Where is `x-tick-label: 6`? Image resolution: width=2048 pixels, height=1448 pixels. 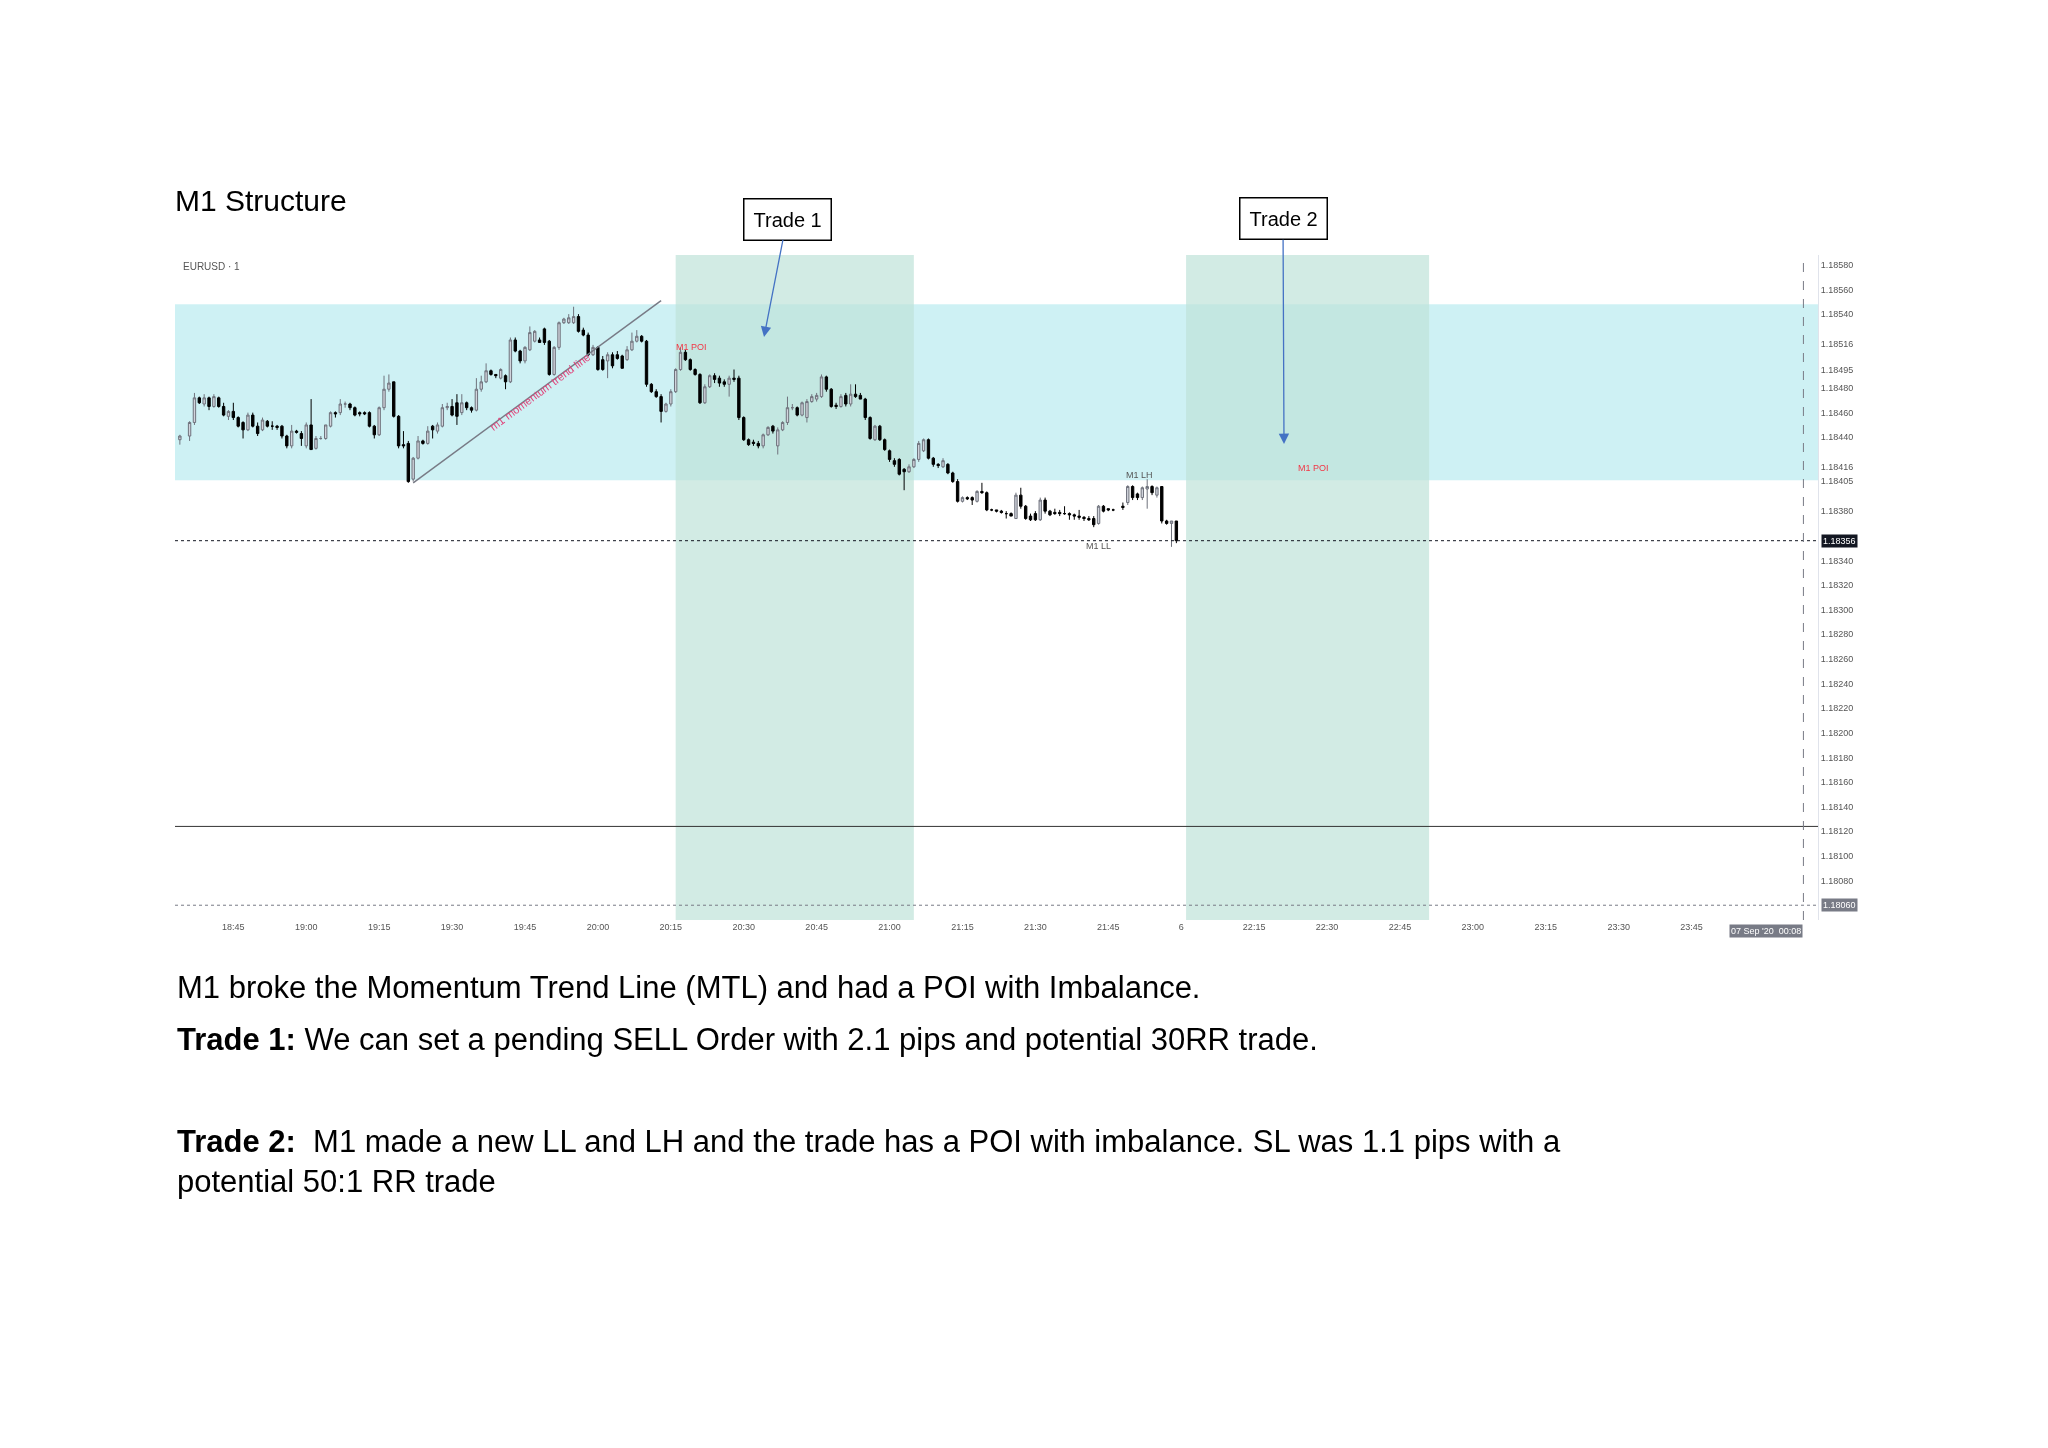 x-tick-label: 6 is located at coordinates (1181, 927).